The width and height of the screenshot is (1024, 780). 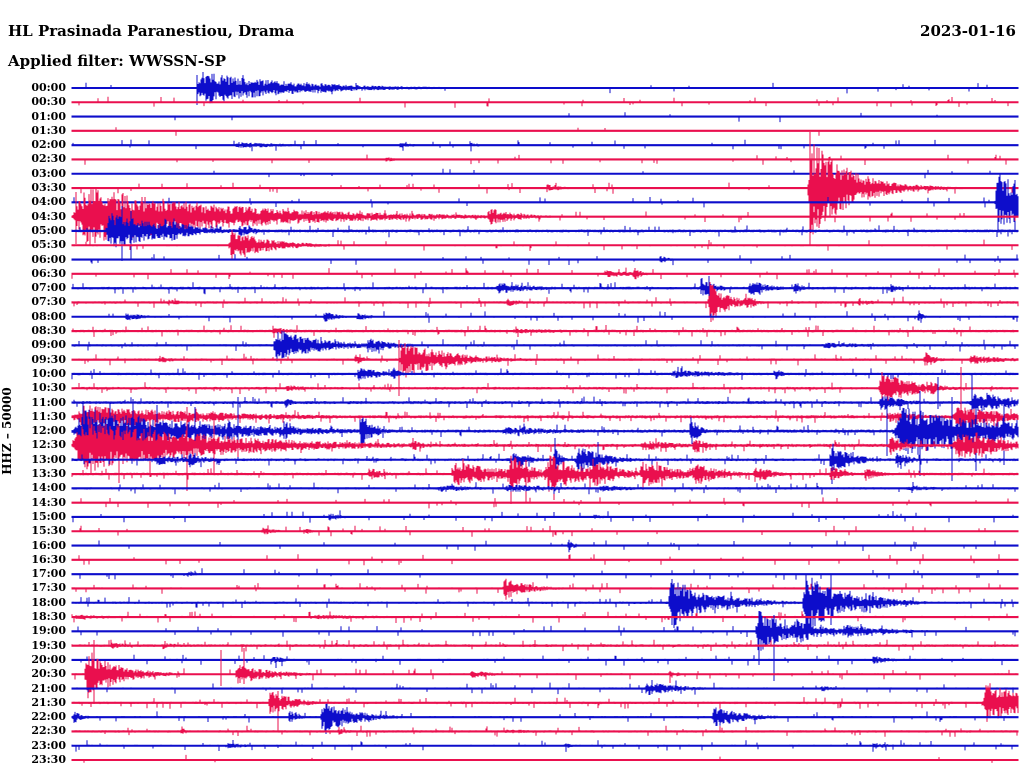 I want to click on row-time-label: 21:30, so click(x=48, y=702).